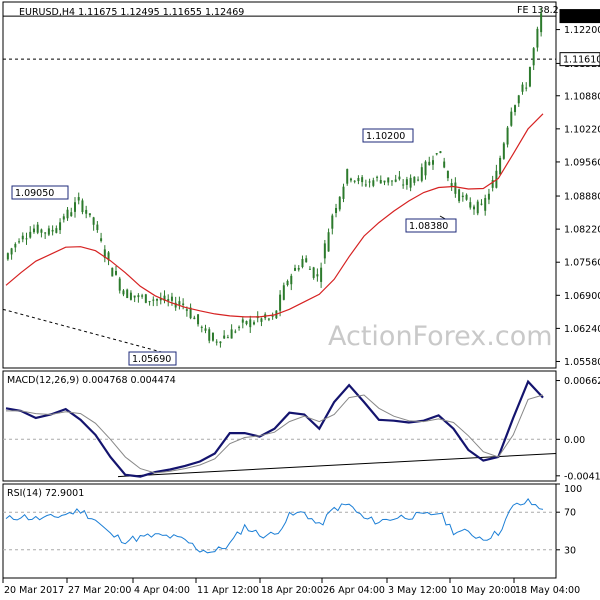  Describe the element at coordinates (578, 429) in the screenshot. I see `macd-axis-ticks: 0.006624 0.00 -0.004116` at that location.